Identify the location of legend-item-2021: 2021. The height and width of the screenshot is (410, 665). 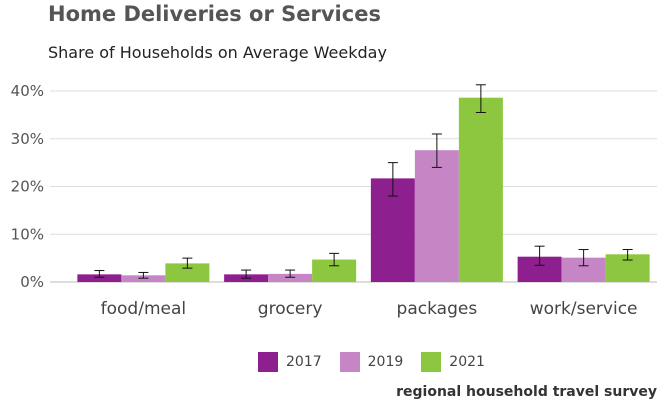
(453, 362).